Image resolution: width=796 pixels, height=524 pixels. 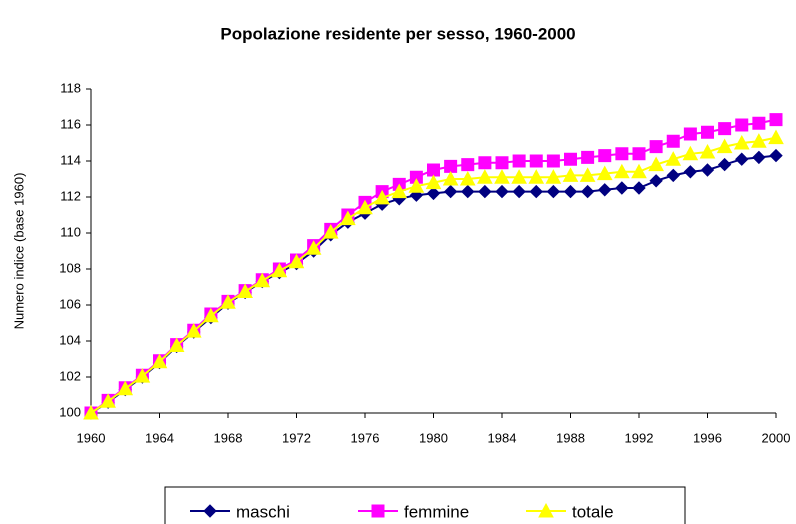 What do you see at coordinates (91, 437) in the screenshot?
I see `x-tick-label: 1960` at bounding box center [91, 437].